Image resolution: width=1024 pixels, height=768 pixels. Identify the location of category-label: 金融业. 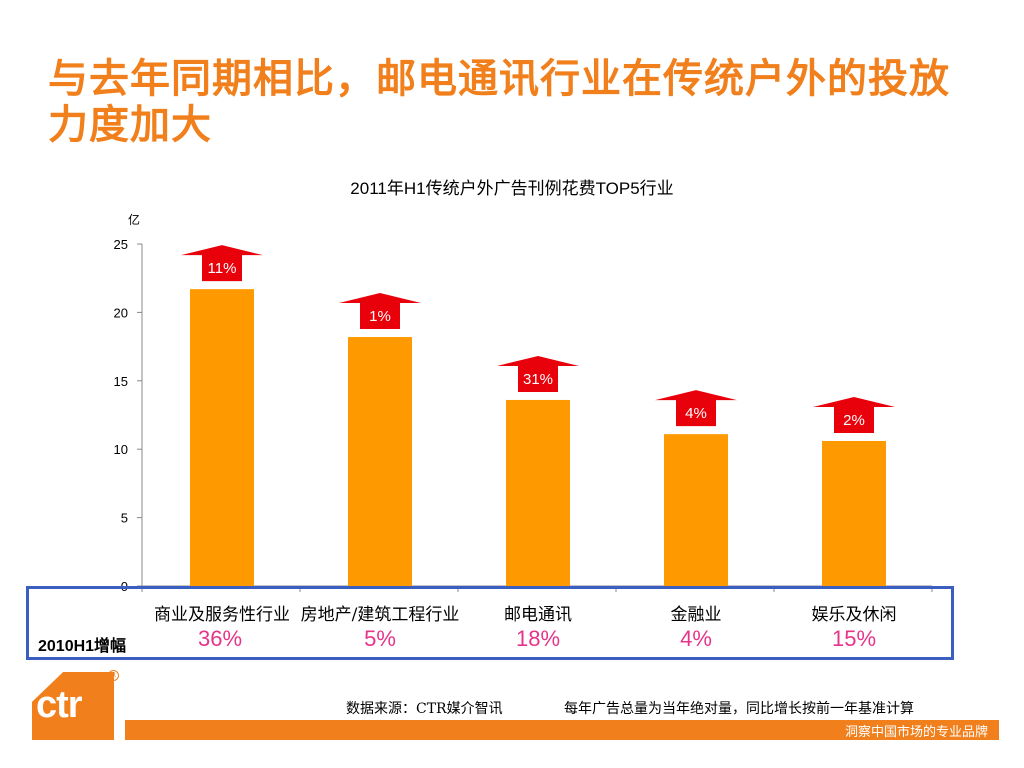
(696, 615).